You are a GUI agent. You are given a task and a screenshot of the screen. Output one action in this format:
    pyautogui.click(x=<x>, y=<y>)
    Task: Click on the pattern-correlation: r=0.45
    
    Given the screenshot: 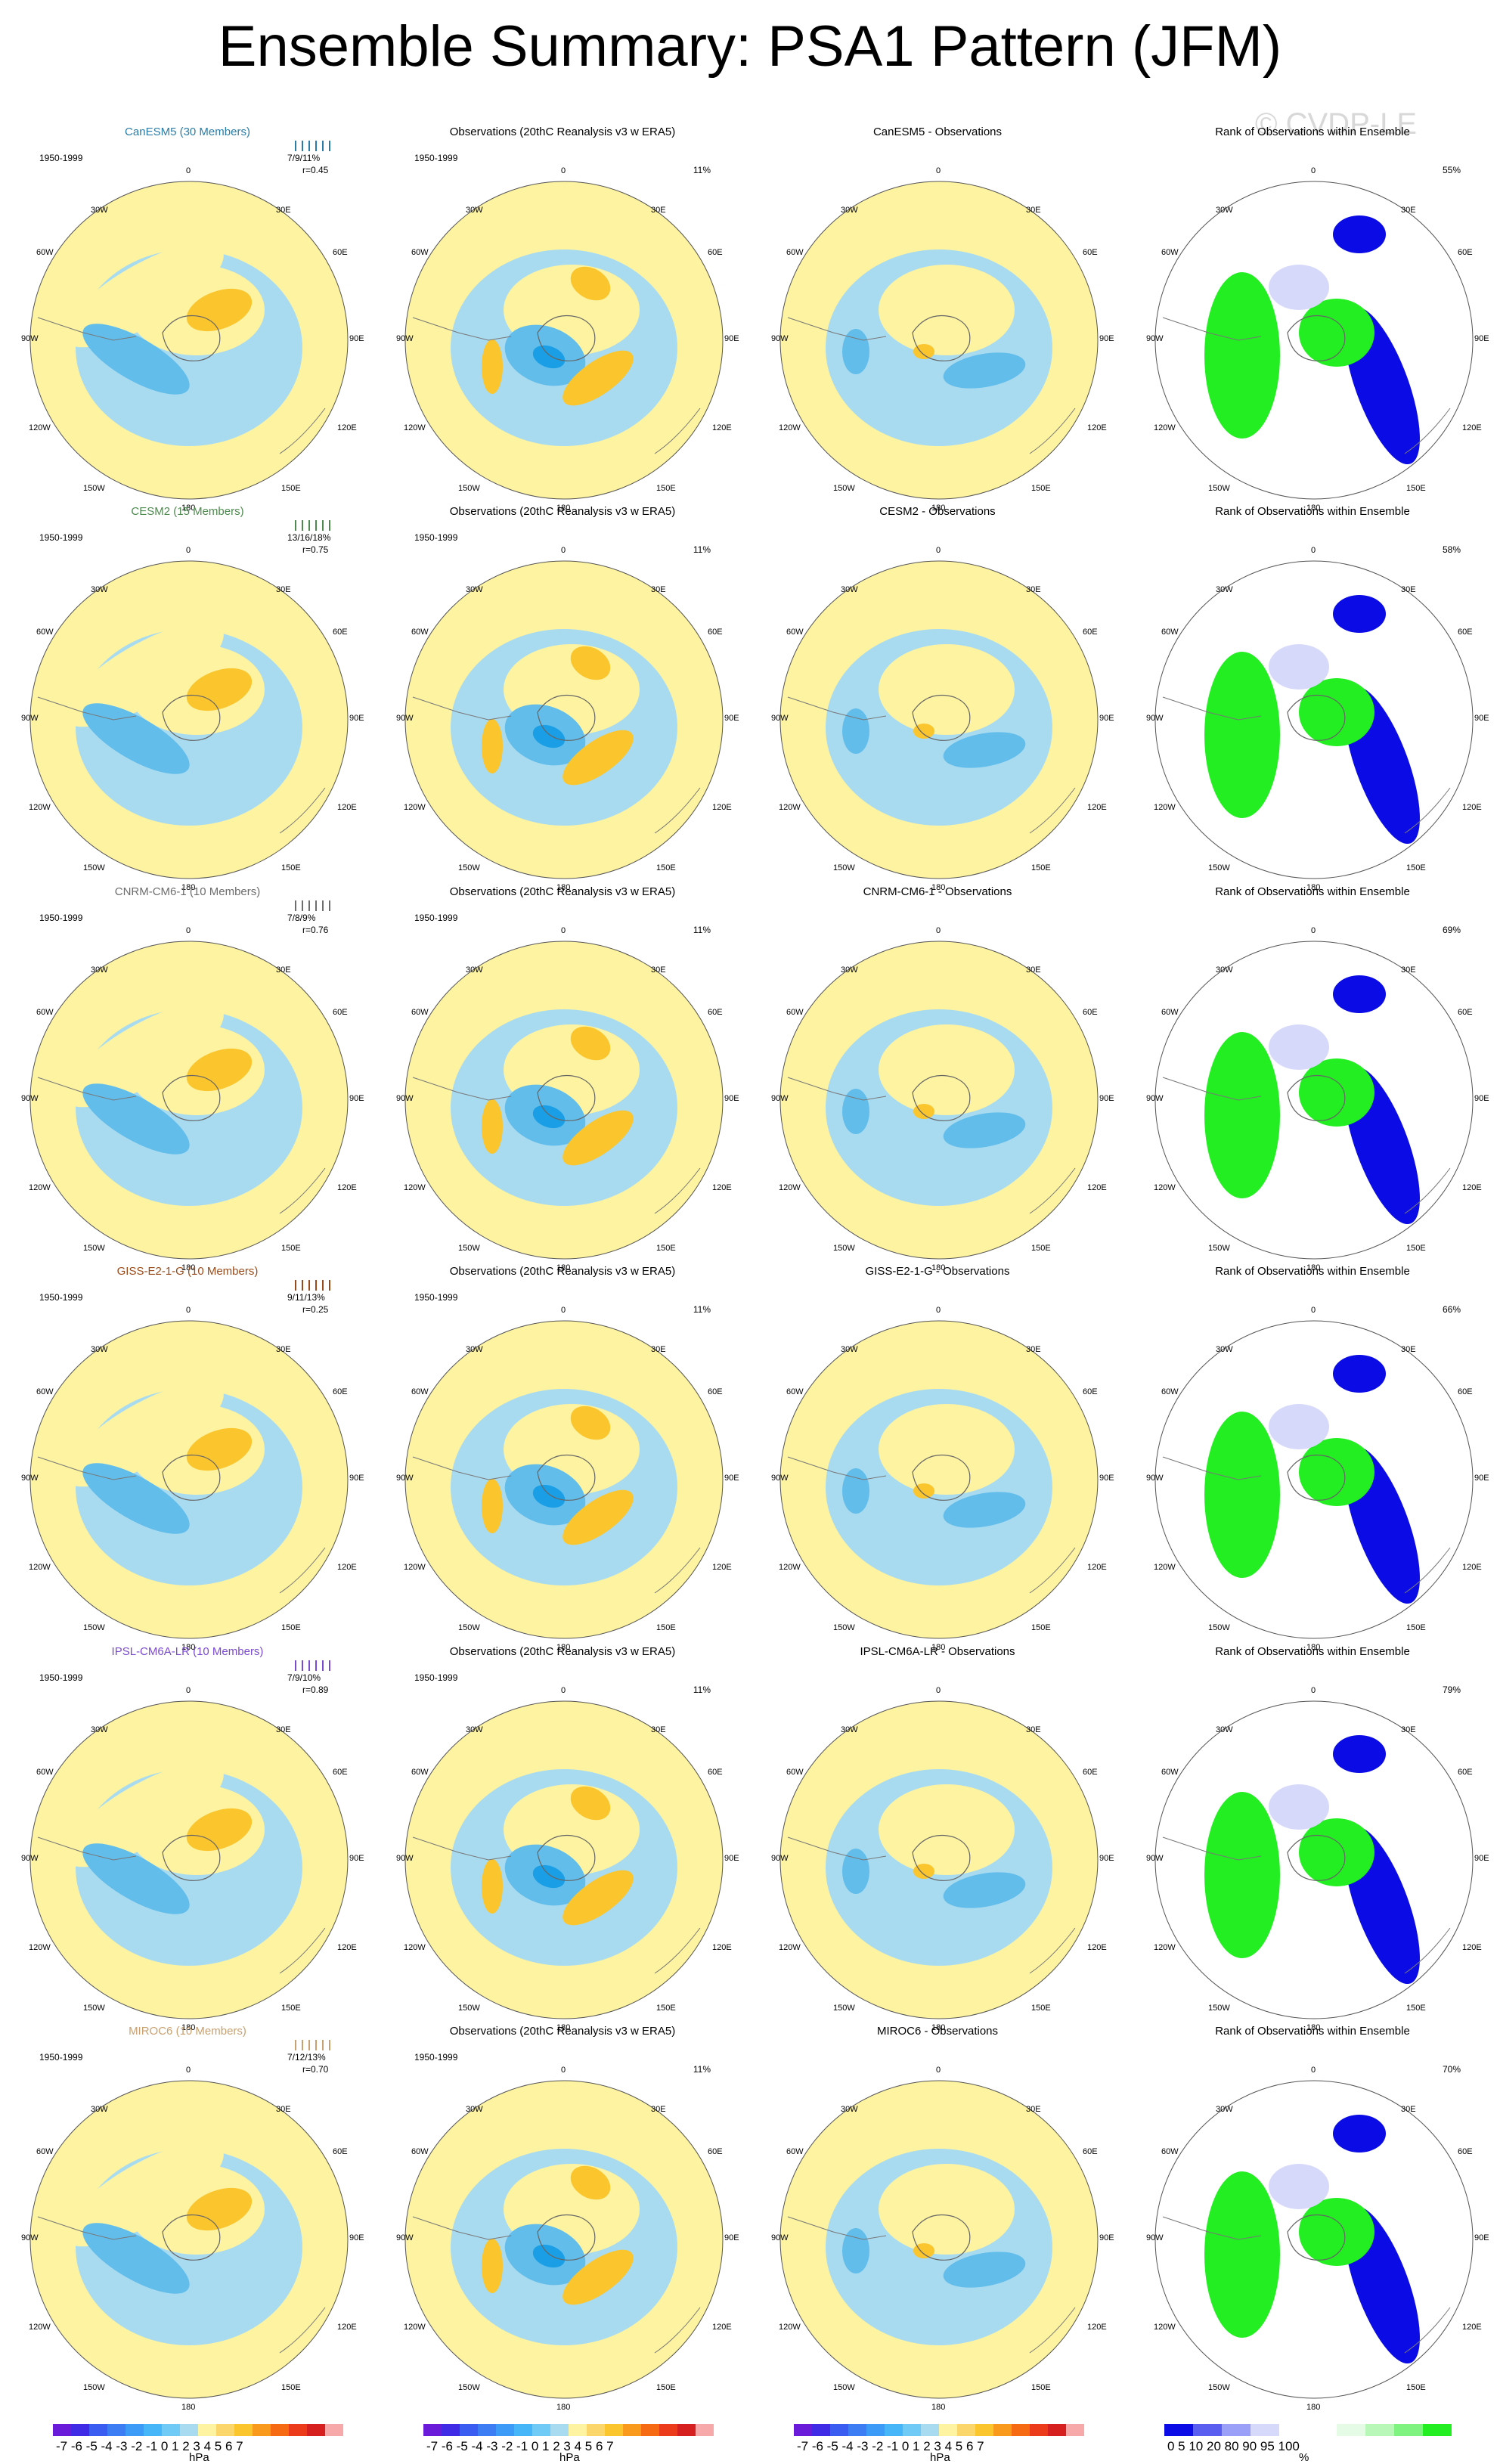 What is the action you would take?
    pyautogui.click(x=315, y=170)
    